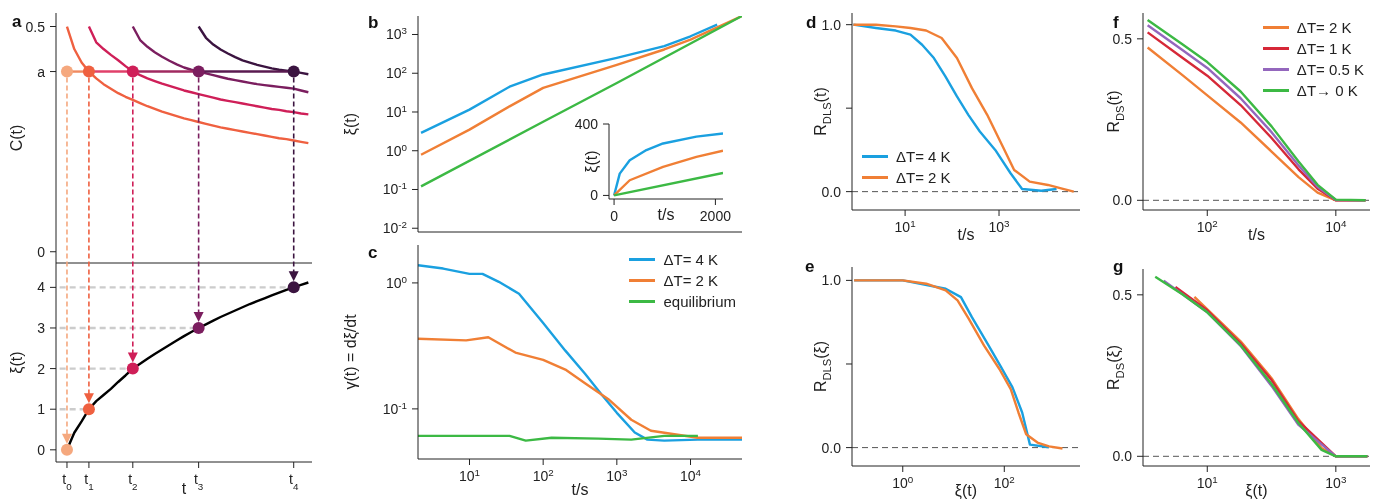 This screenshot has width=1373, height=500. Describe the element at coordinates (699, 302) in the screenshot. I see `legend-label: equilibrium` at that location.